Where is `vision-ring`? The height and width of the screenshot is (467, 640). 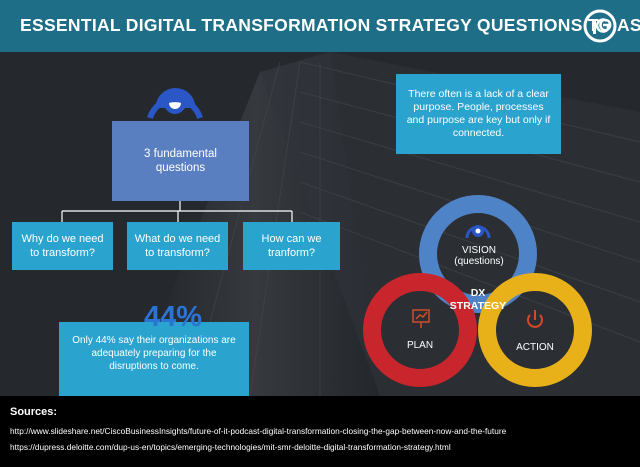 vision-ring is located at coordinates (478, 254).